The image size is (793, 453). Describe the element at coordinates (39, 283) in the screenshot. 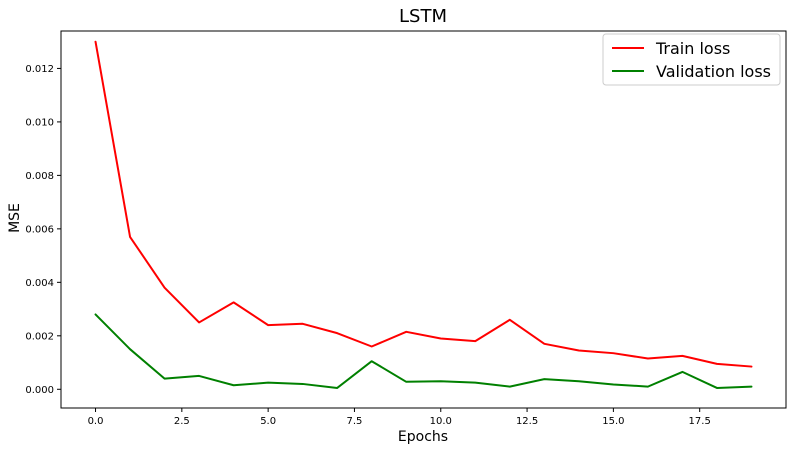

I see `y-tick-label: 0.004` at that location.